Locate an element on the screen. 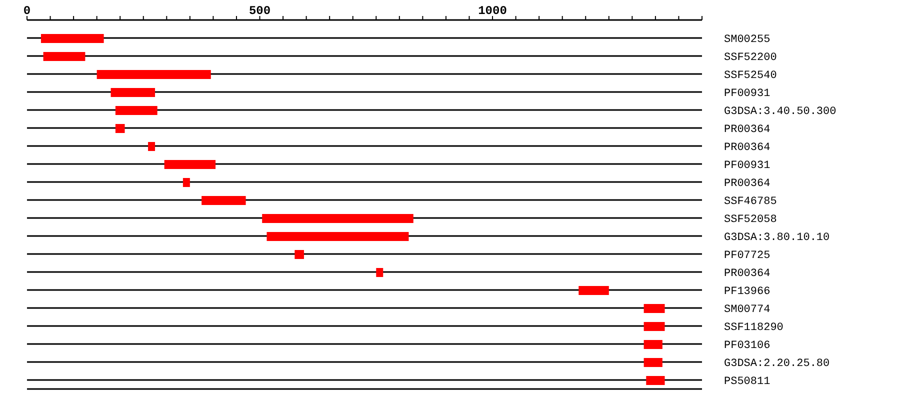 The height and width of the screenshot is (400, 900). y-tick-label: G3DSA:2.20.25.80 is located at coordinates (777, 364).